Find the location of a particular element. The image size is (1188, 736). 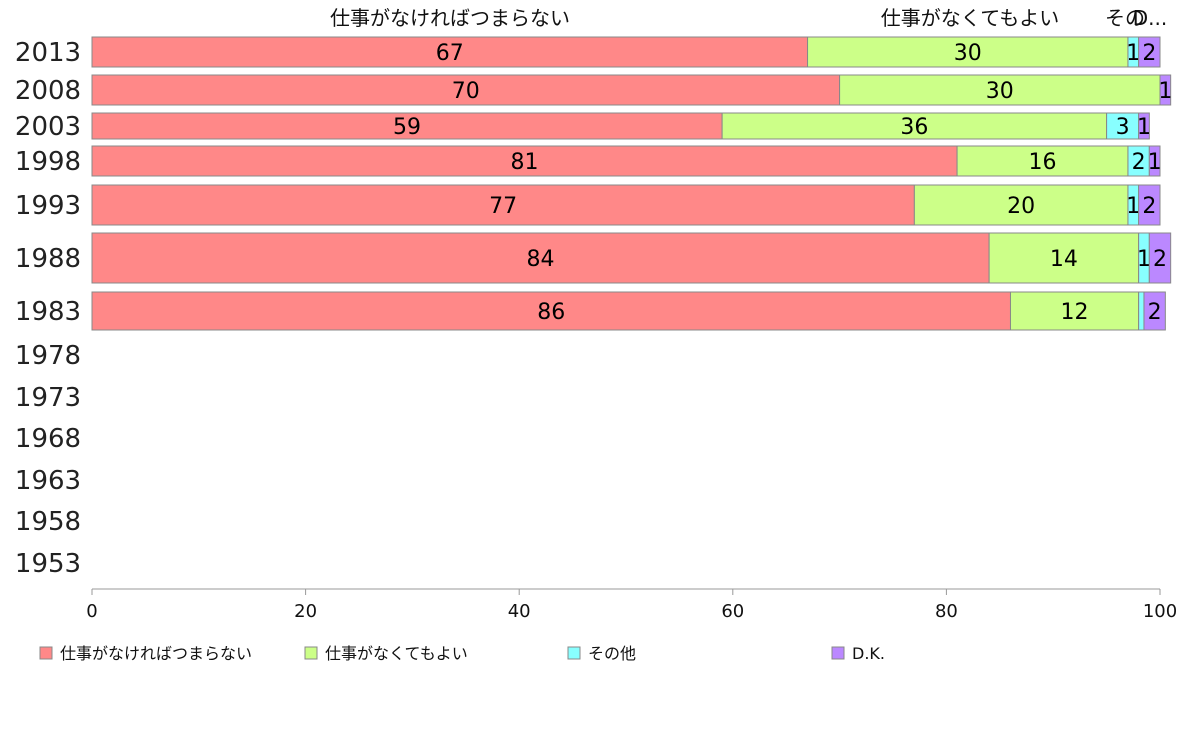

legend: 仕事がなければつまらない 仕事がなくてもよい その他 D.K. is located at coordinates (462, 653).